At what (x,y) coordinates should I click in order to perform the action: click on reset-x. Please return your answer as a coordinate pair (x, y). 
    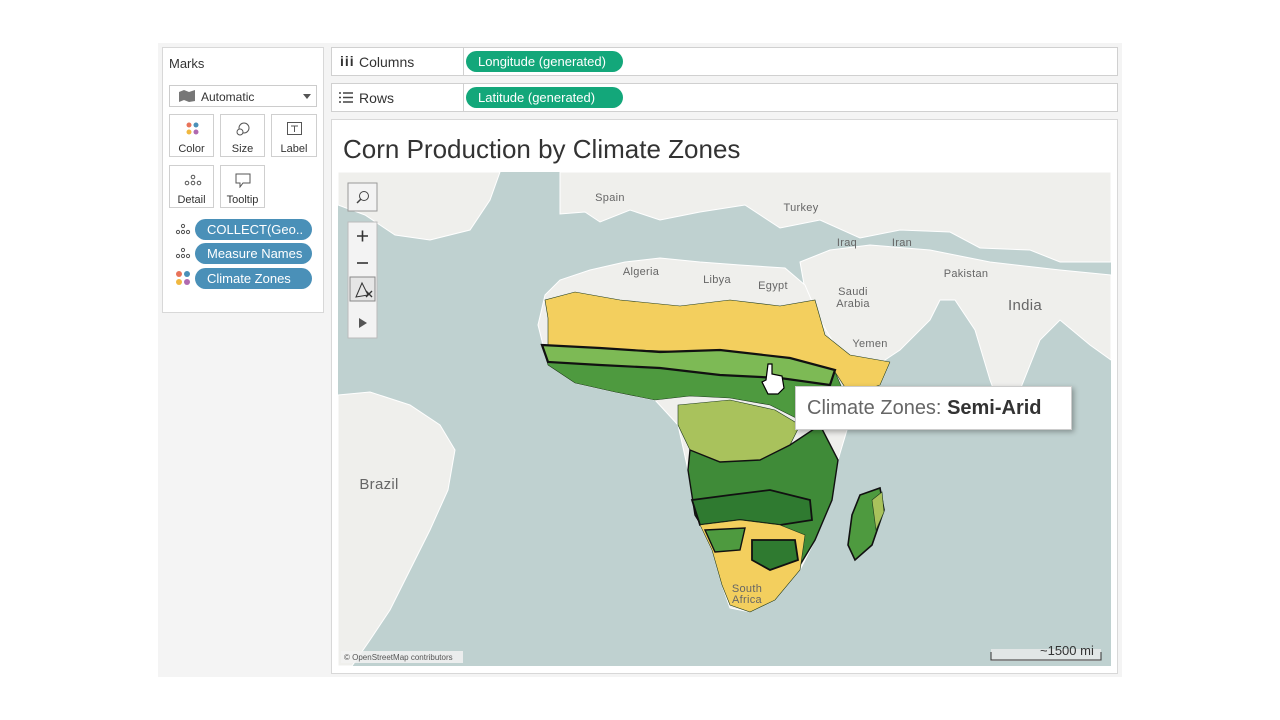
    Looking at the image, I should click on (369, 294).